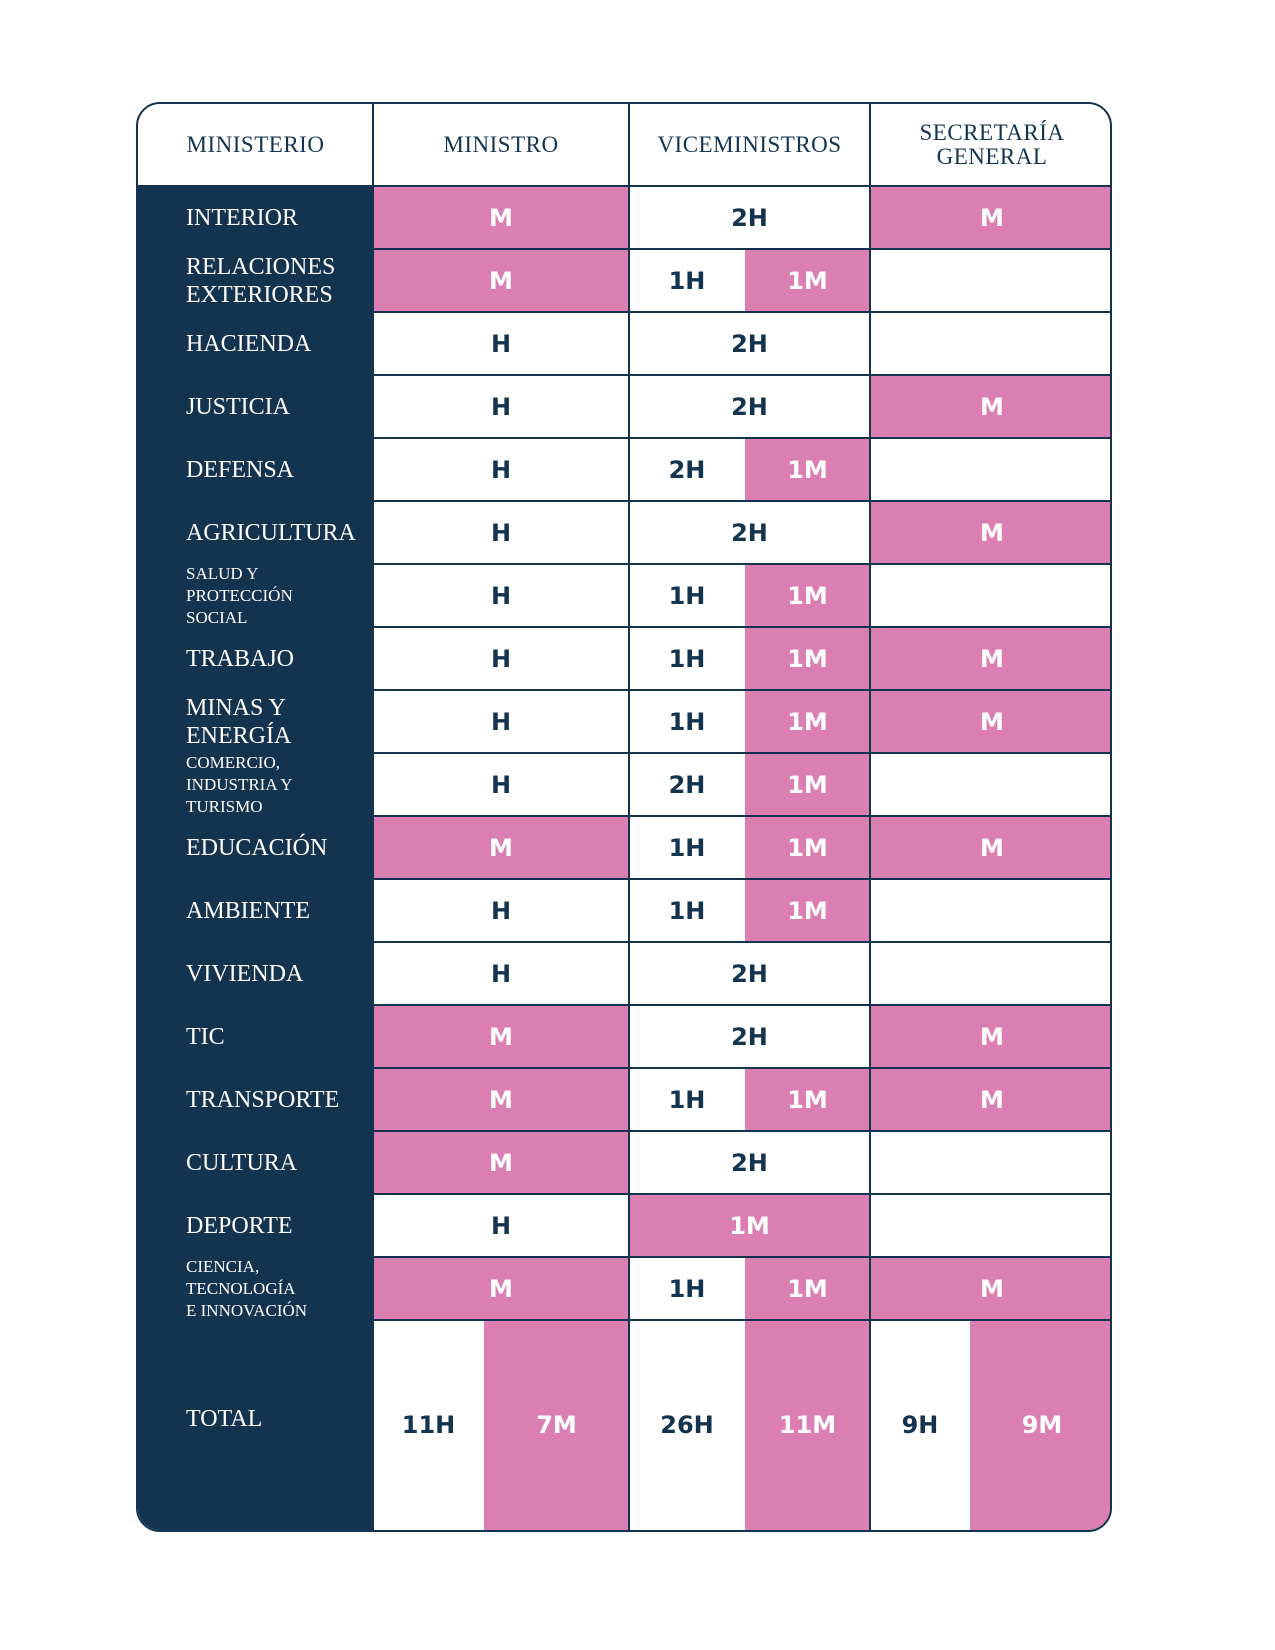 The height and width of the screenshot is (1650, 1275). What do you see at coordinates (556, 1425) in the screenshot?
I see `total-ministro-m: 7M` at bounding box center [556, 1425].